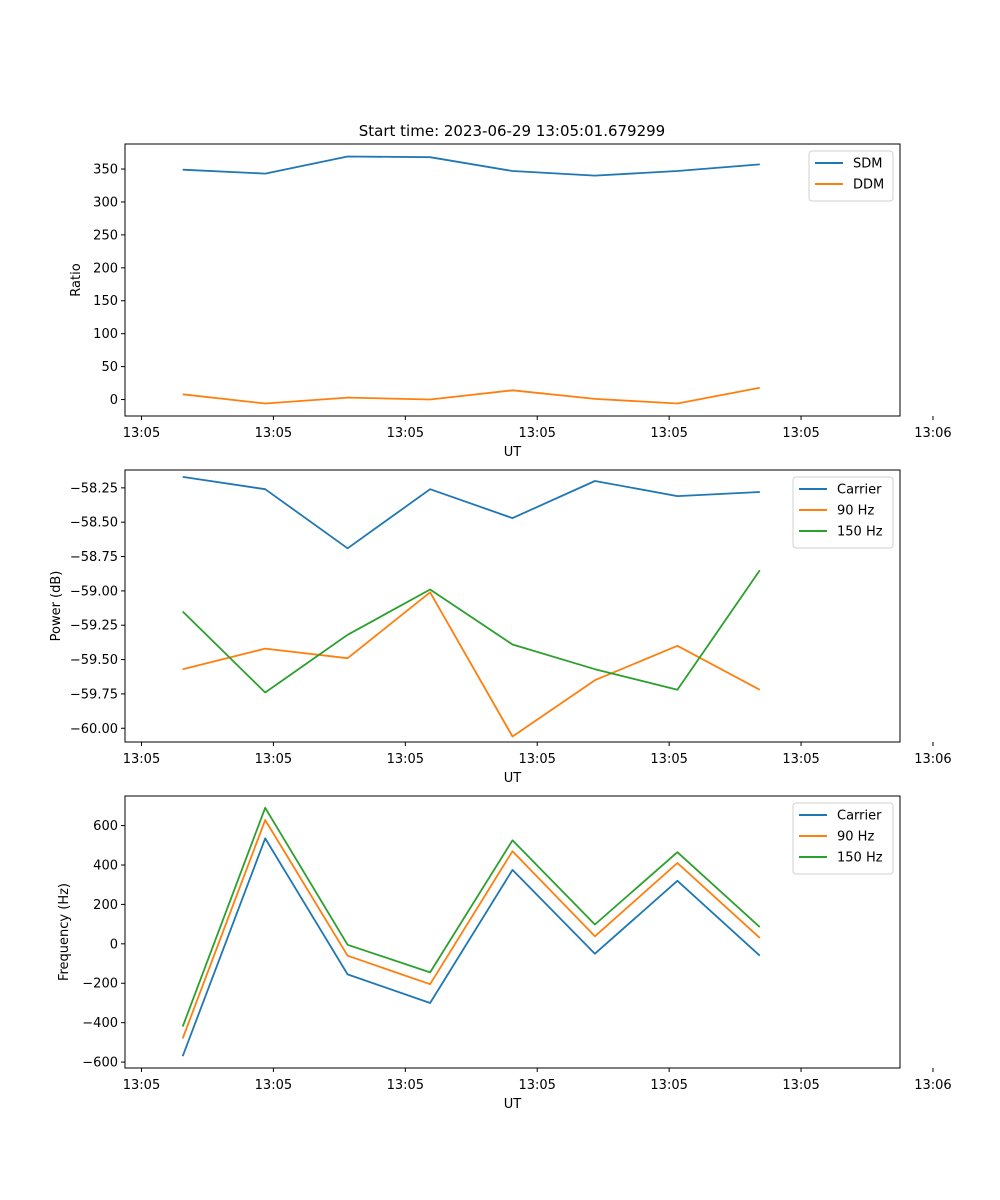 The width and height of the screenshot is (1000, 1200). I want to click on y-tick-label: −58.50, so click(94, 523).